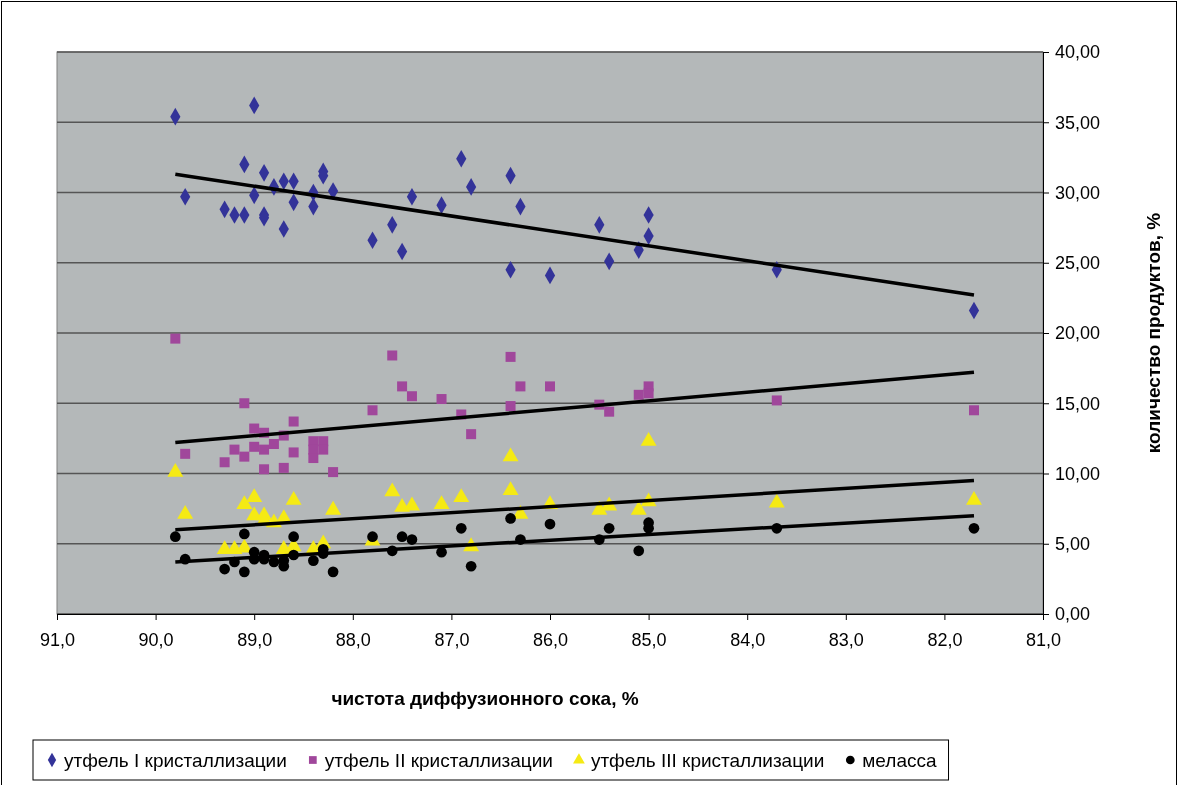 Image resolution: width=1180 pixels, height=785 pixels. Describe the element at coordinates (452, 640) in the screenshot. I see `x-tick-label: 87,0` at that location.